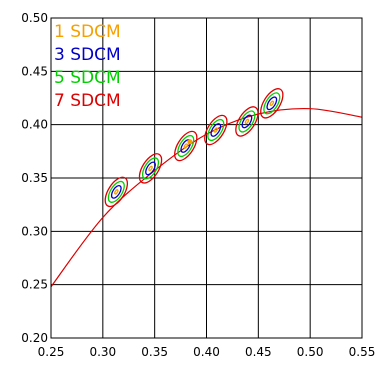 This screenshot has width=386, height=367. I want to click on legend: 1 SDCM 3 SDCM 5 SDCM 7 SDCM, so click(87, 66).